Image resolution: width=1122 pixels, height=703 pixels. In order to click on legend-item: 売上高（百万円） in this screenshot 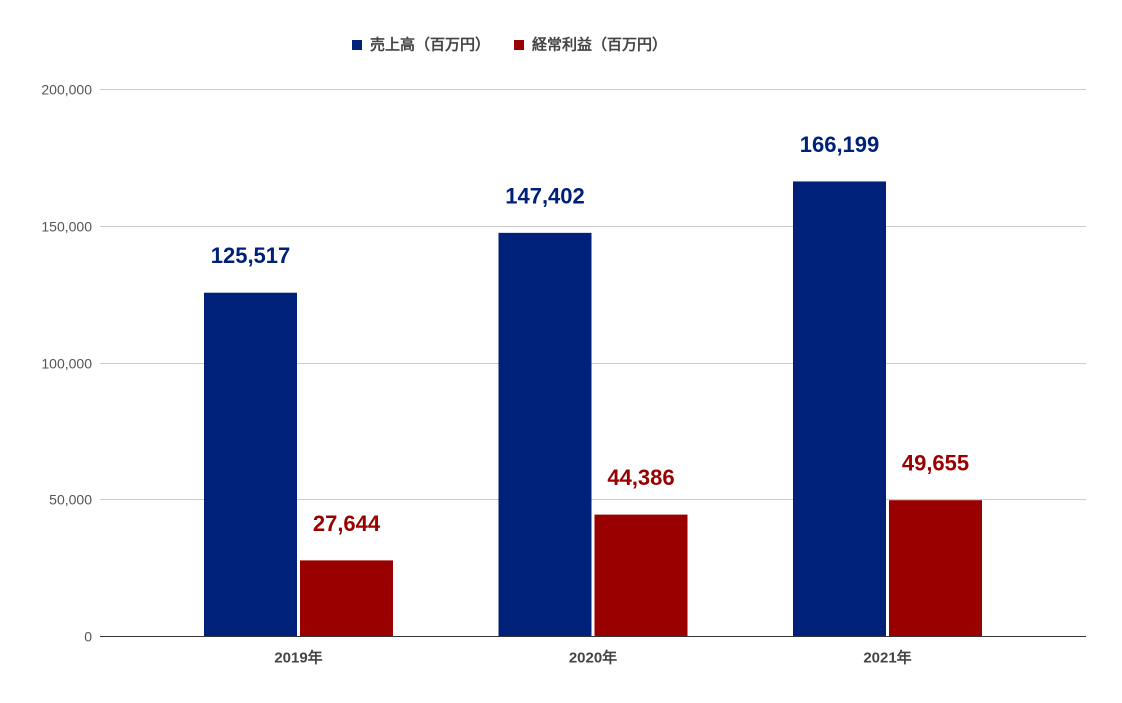, I will do `click(421, 45)`.